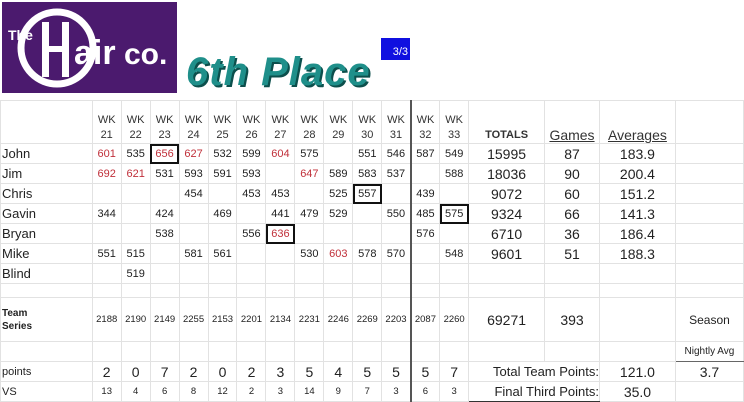 The image size is (744, 402). What do you see at coordinates (135, 173) in the screenshot?
I see `score-cell: 621` at bounding box center [135, 173].